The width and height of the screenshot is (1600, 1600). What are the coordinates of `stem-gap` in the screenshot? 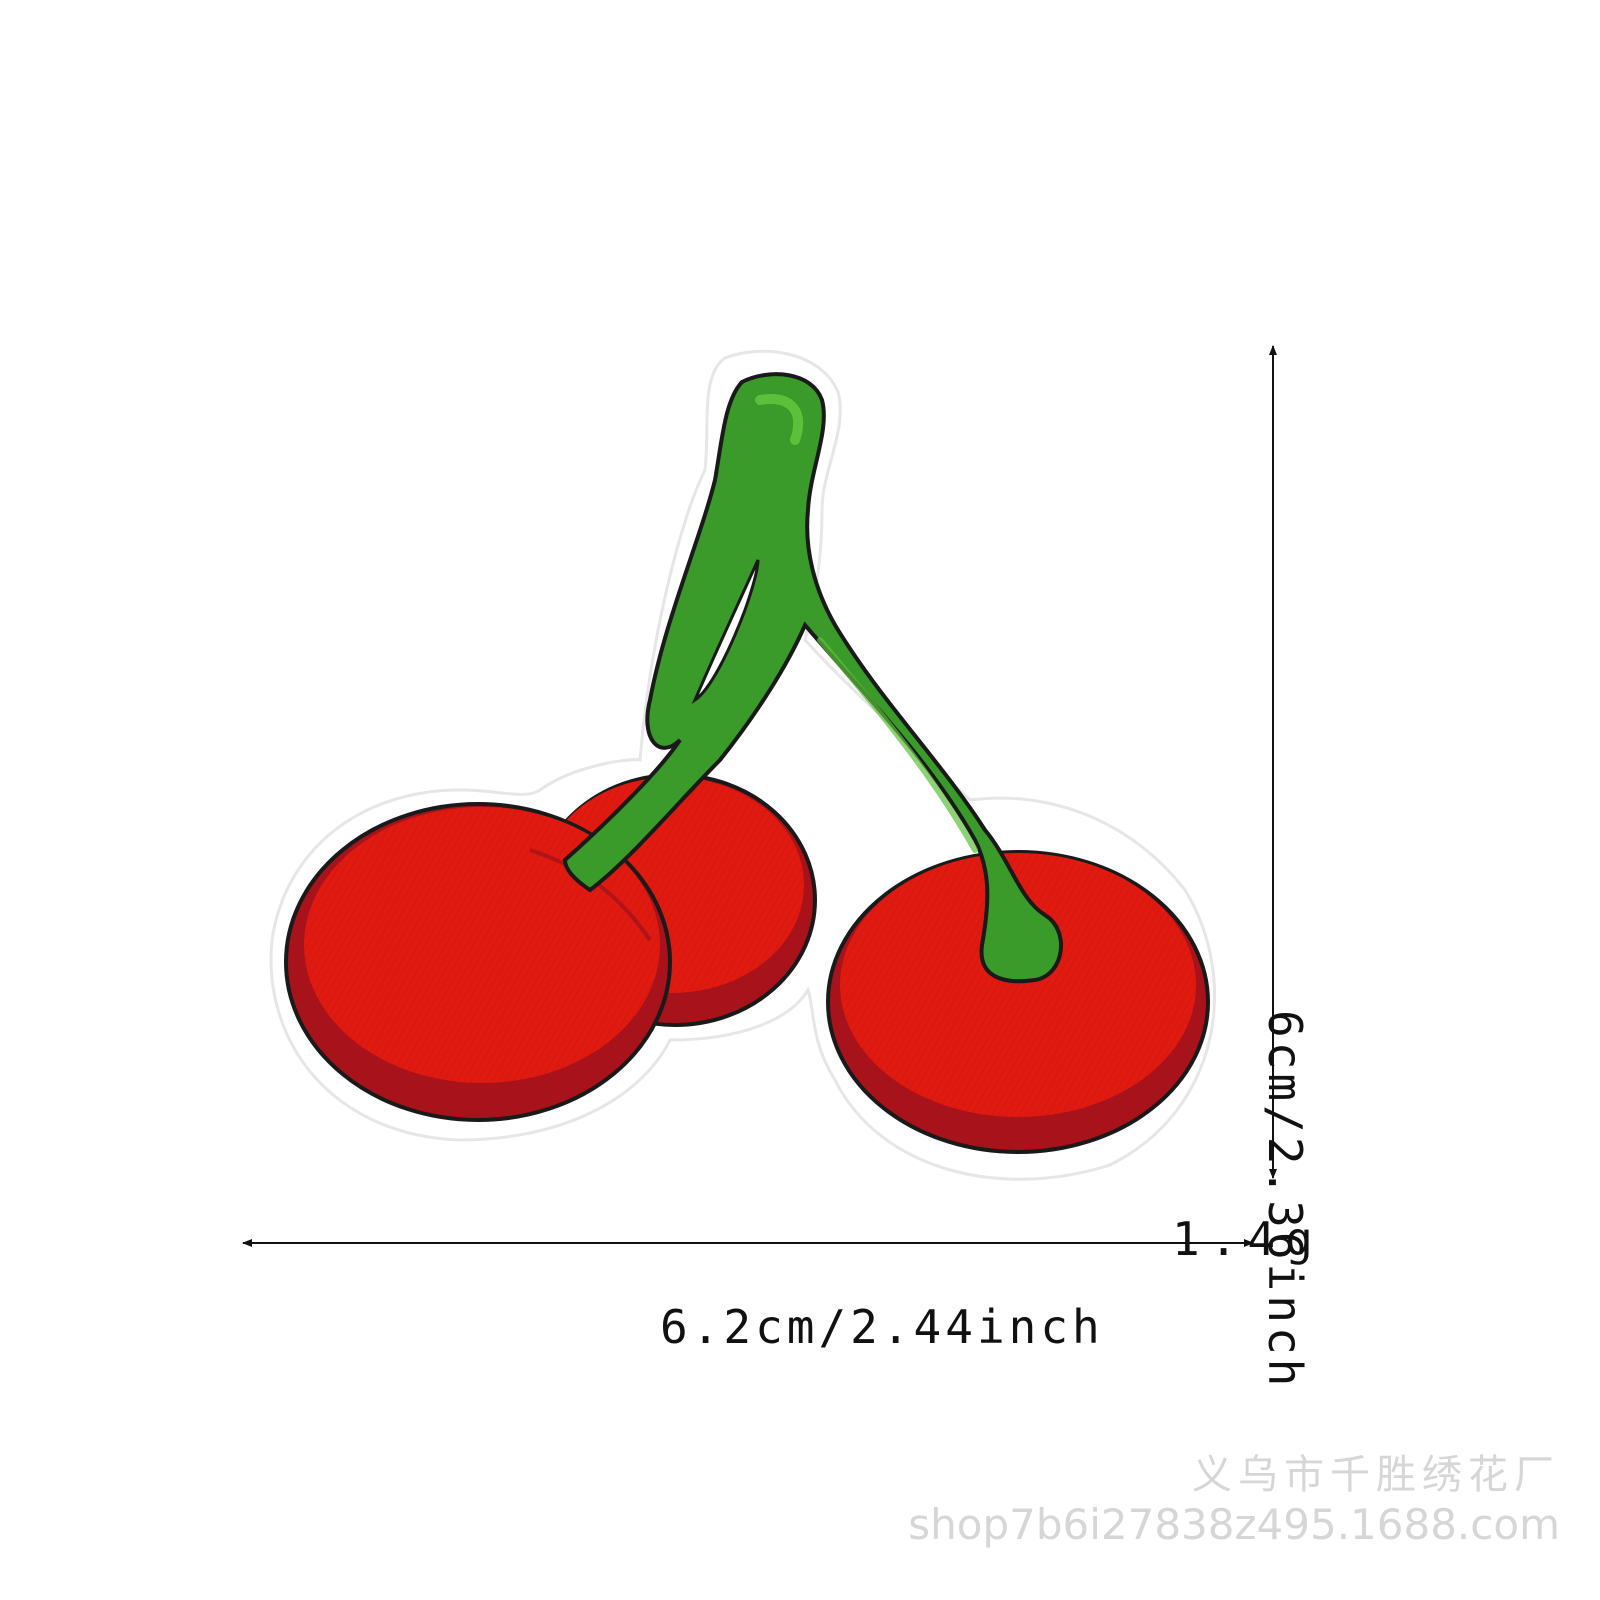 It's located at (725, 632).